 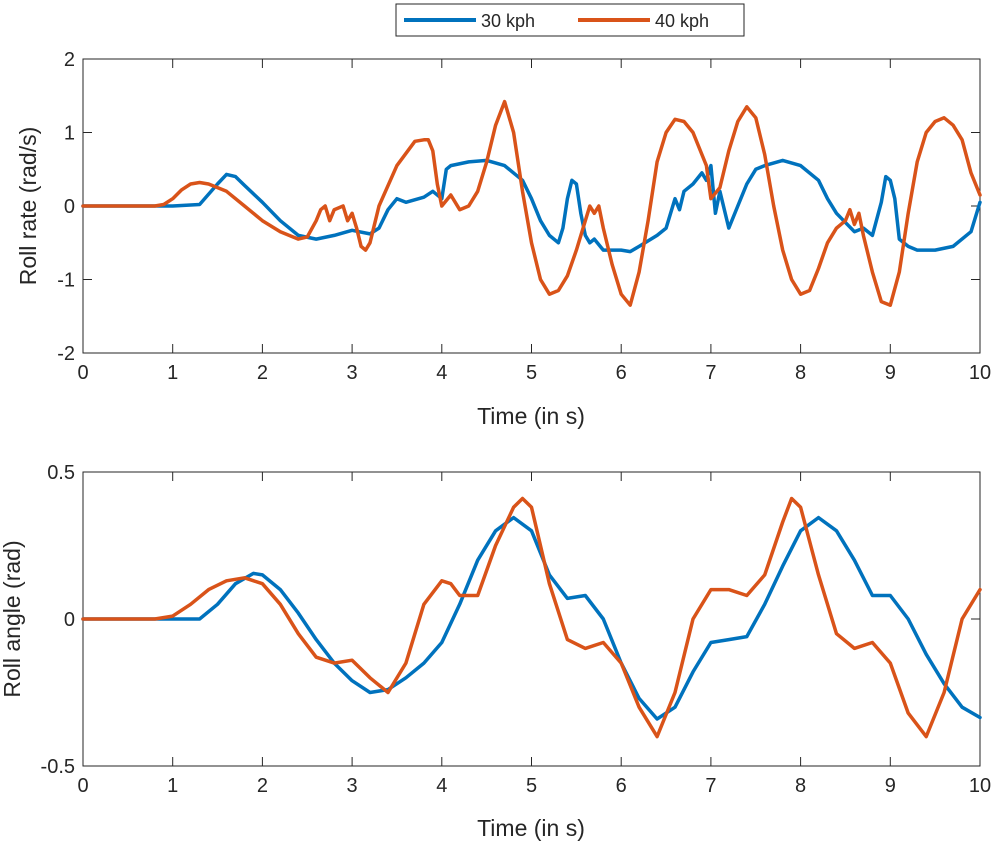 What do you see at coordinates (710, 786) in the screenshot?
I see `roll-angle-xtick-label: 7` at bounding box center [710, 786].